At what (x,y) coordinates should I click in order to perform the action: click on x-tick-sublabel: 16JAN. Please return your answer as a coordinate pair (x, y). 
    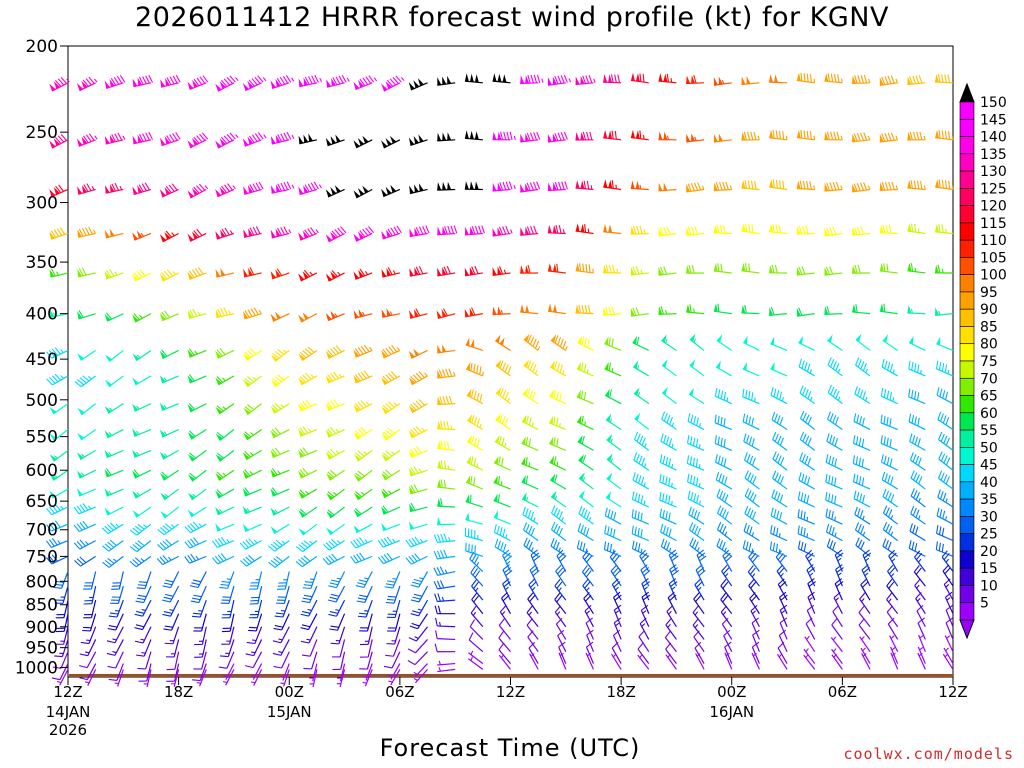
    Looking at the image, I should click on (731, 712).